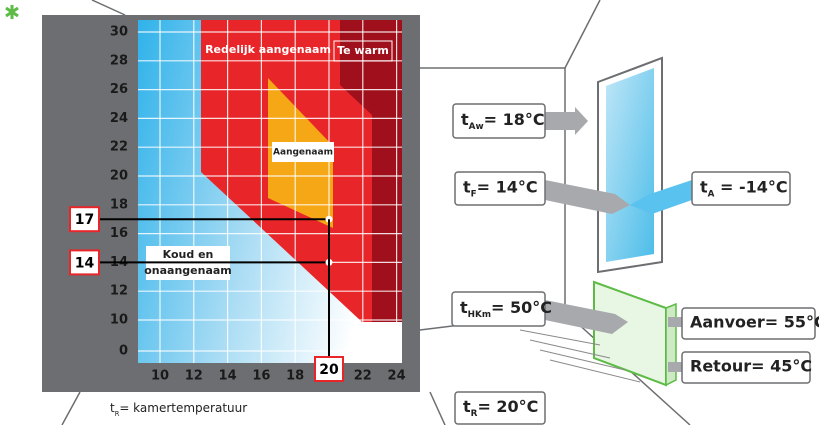  I want to click on y-tick-label: 12, so click(119, 291).